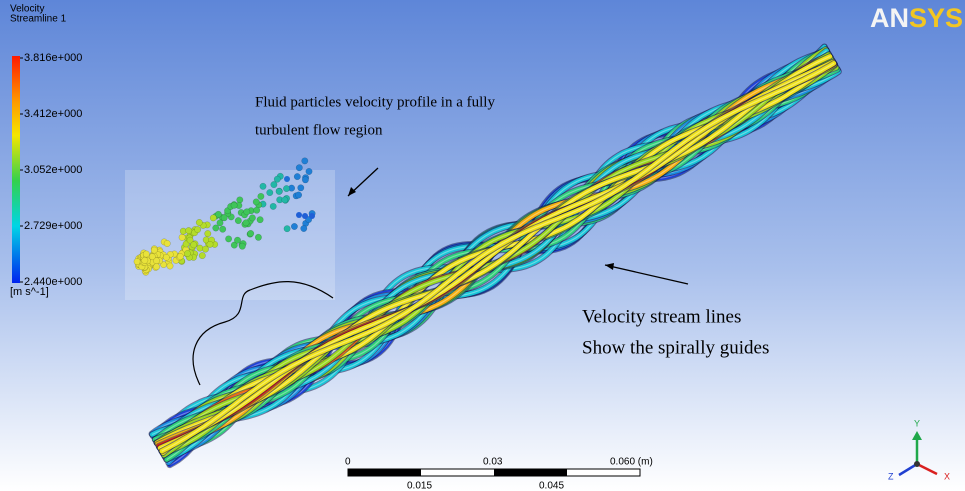 Image resolution: width=965 pixels, height=491 pixels. I want to click on logo: ANSYS, so click(916, 18).